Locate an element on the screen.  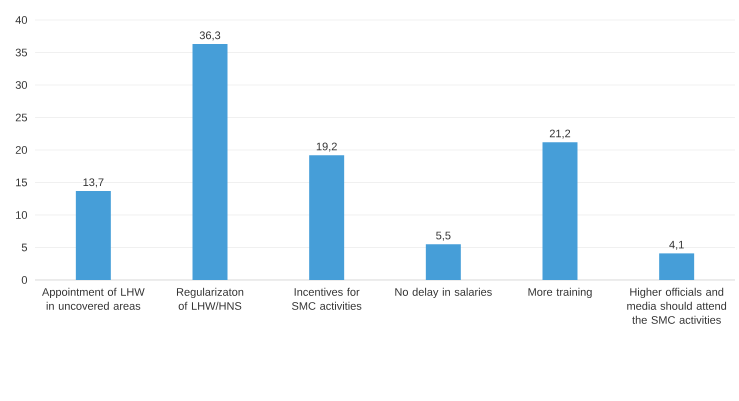
data-label: 19,2 is located at coordinates (326, 147).